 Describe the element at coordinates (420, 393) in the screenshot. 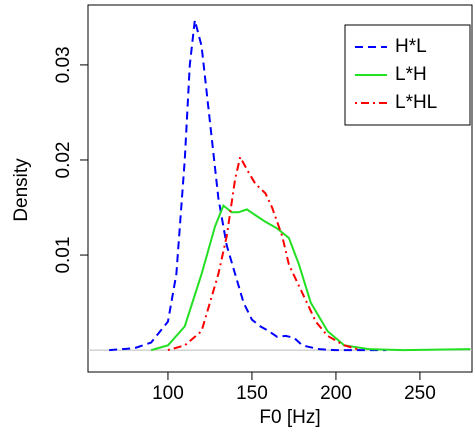

I see `x-tick-label: 250` at that location.